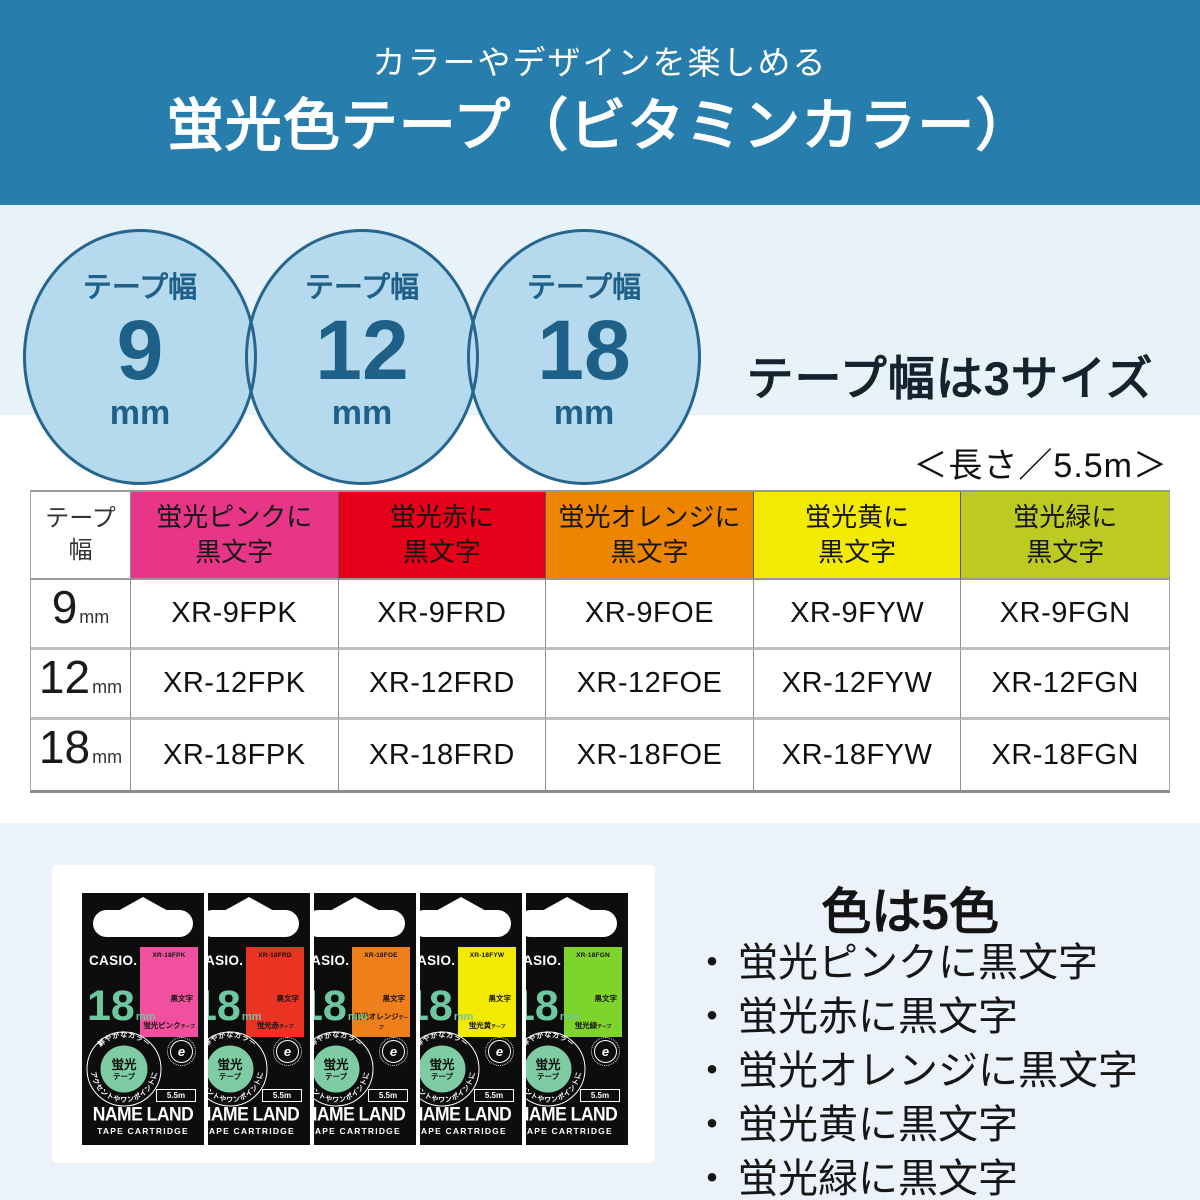 This screenshot has height=1200, width=1200. What do you see at coordinates (143, 1019) in the screenshot?
I see `tape-package-pink: CASIO. XR-18FPK 黒文字 蛍光ピンクテープ 18 mm 鮮` at bounding box center [143, 1019].